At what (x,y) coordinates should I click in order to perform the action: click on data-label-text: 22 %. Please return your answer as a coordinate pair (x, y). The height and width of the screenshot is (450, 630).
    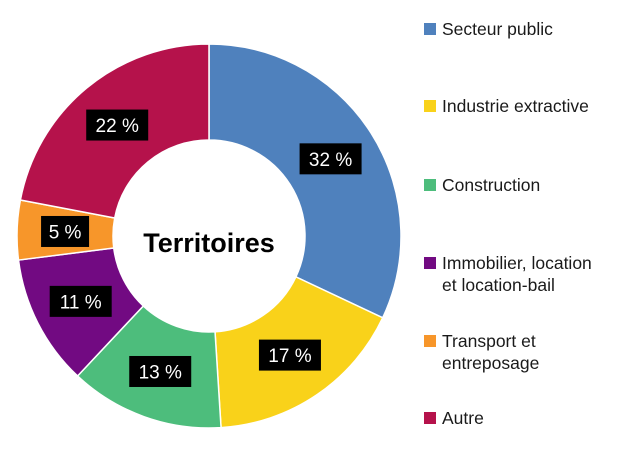
    Looking at the image, I should click on (117, 126).